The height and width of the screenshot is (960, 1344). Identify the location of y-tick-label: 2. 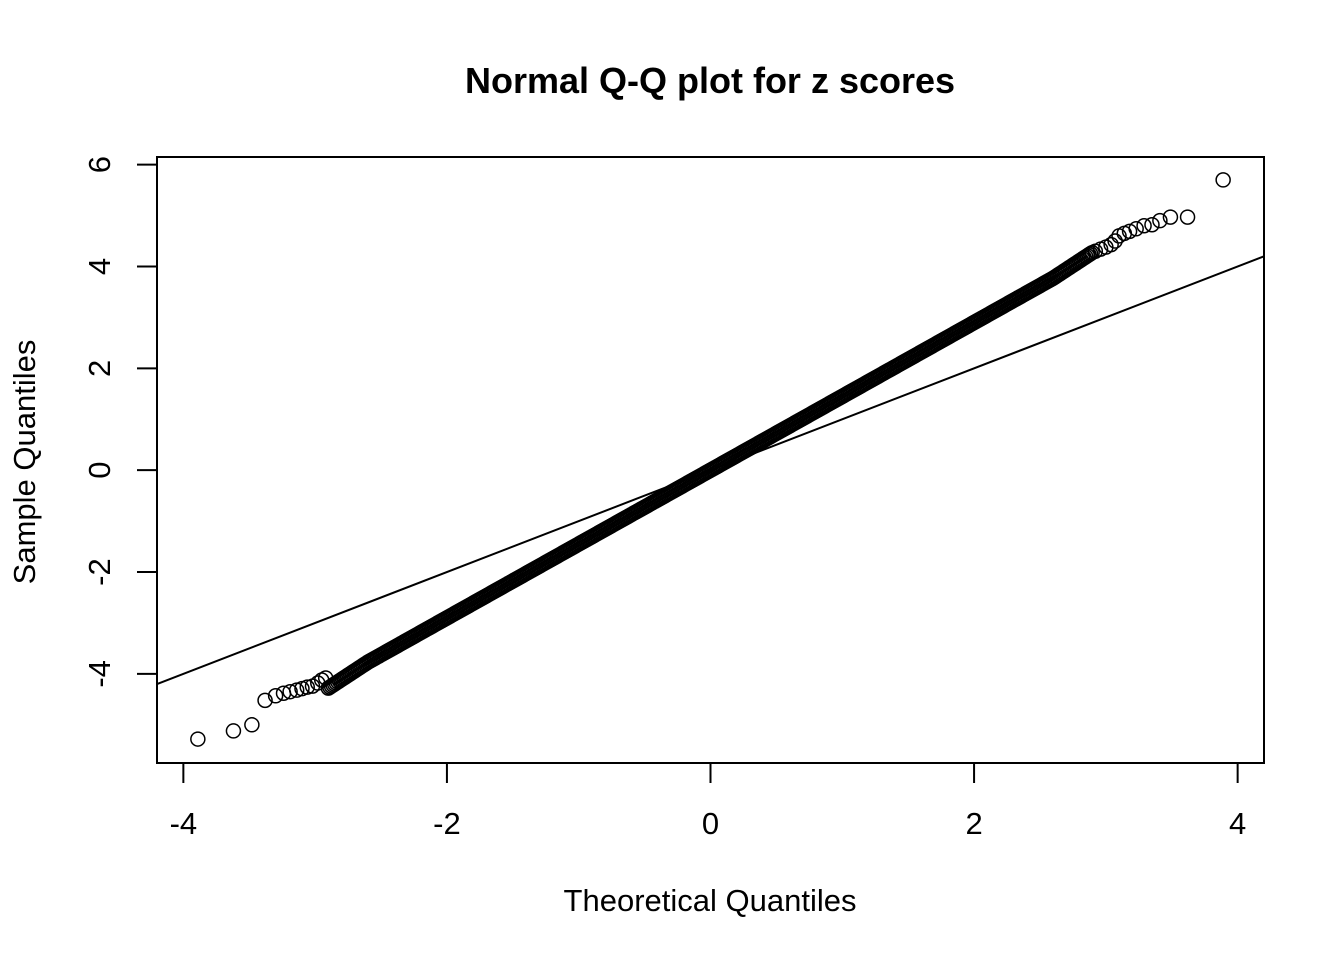
(99, 368).